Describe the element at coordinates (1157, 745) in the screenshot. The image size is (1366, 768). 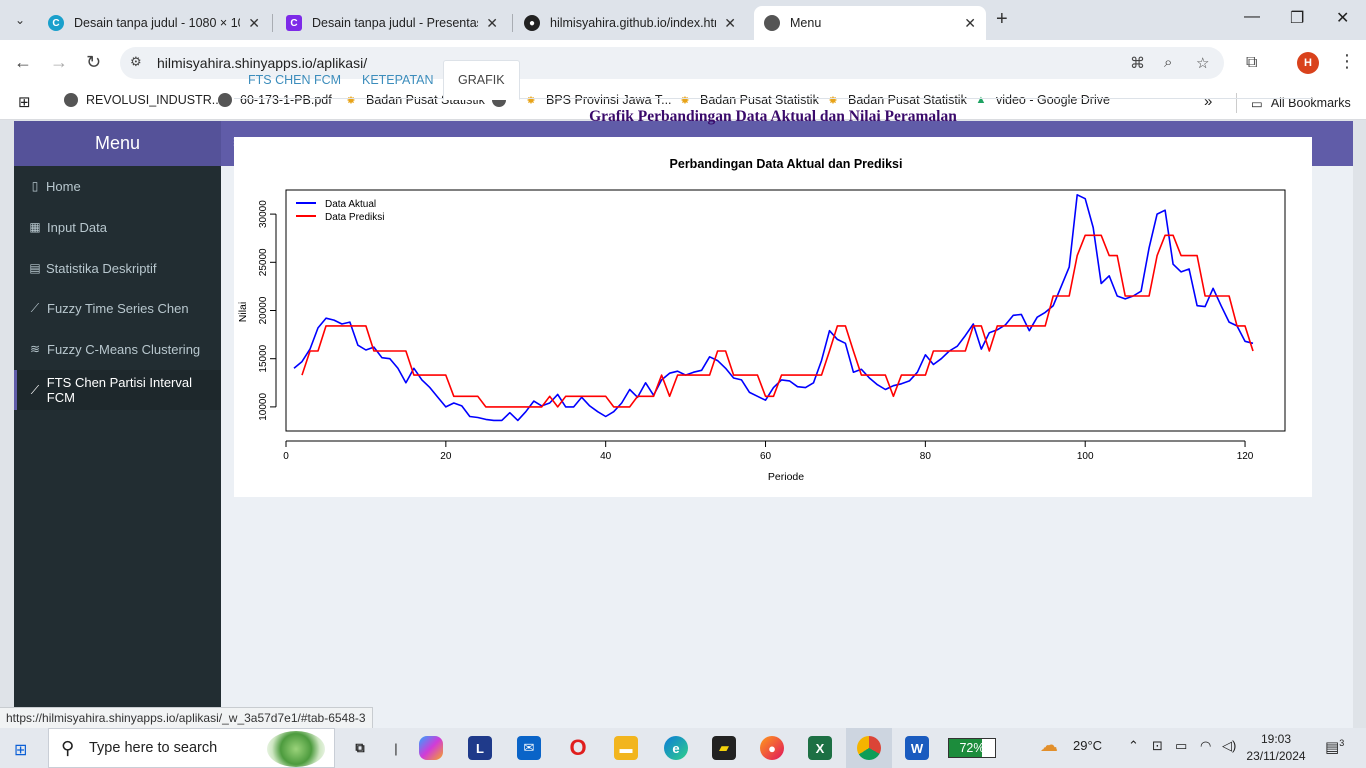
I see `meet-icon: ⊡` at that location.